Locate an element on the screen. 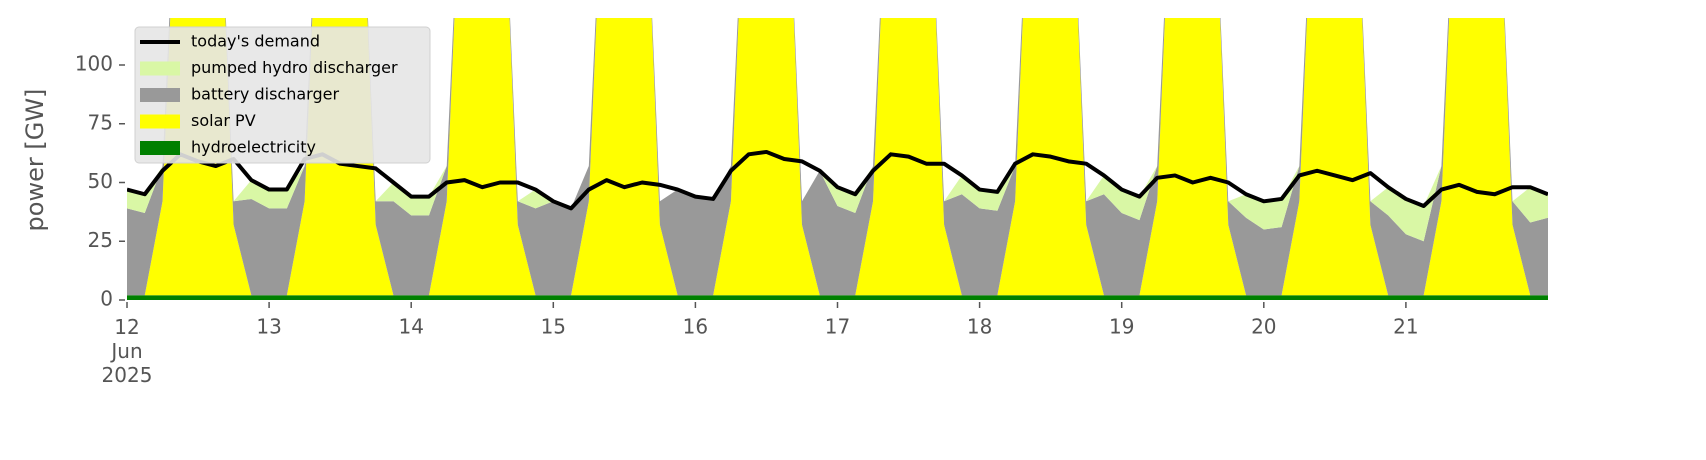  x-tick-label: 19 is located at coordinates (1121, 327).